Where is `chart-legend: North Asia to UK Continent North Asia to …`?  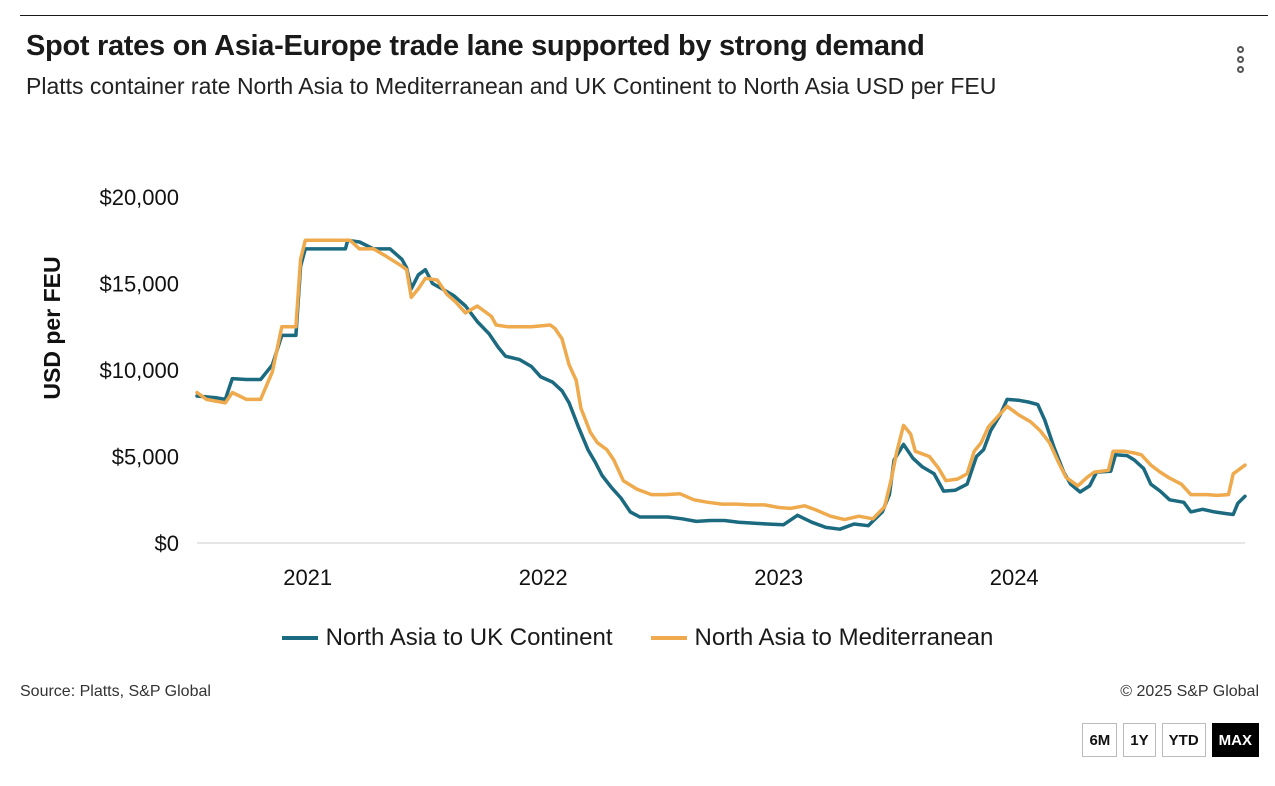
chart-legend: North Asia to UK Continent North Asia to … is located at coordinates (637, 638).